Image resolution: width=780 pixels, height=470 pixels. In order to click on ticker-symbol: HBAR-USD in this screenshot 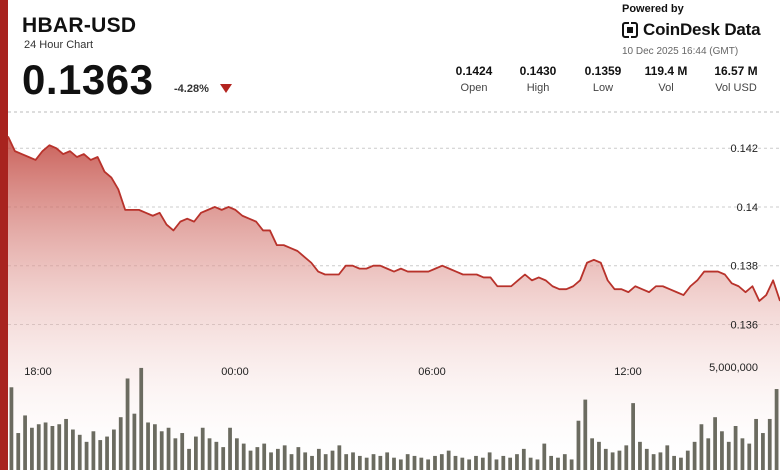, I will do `click(79, 25)`.